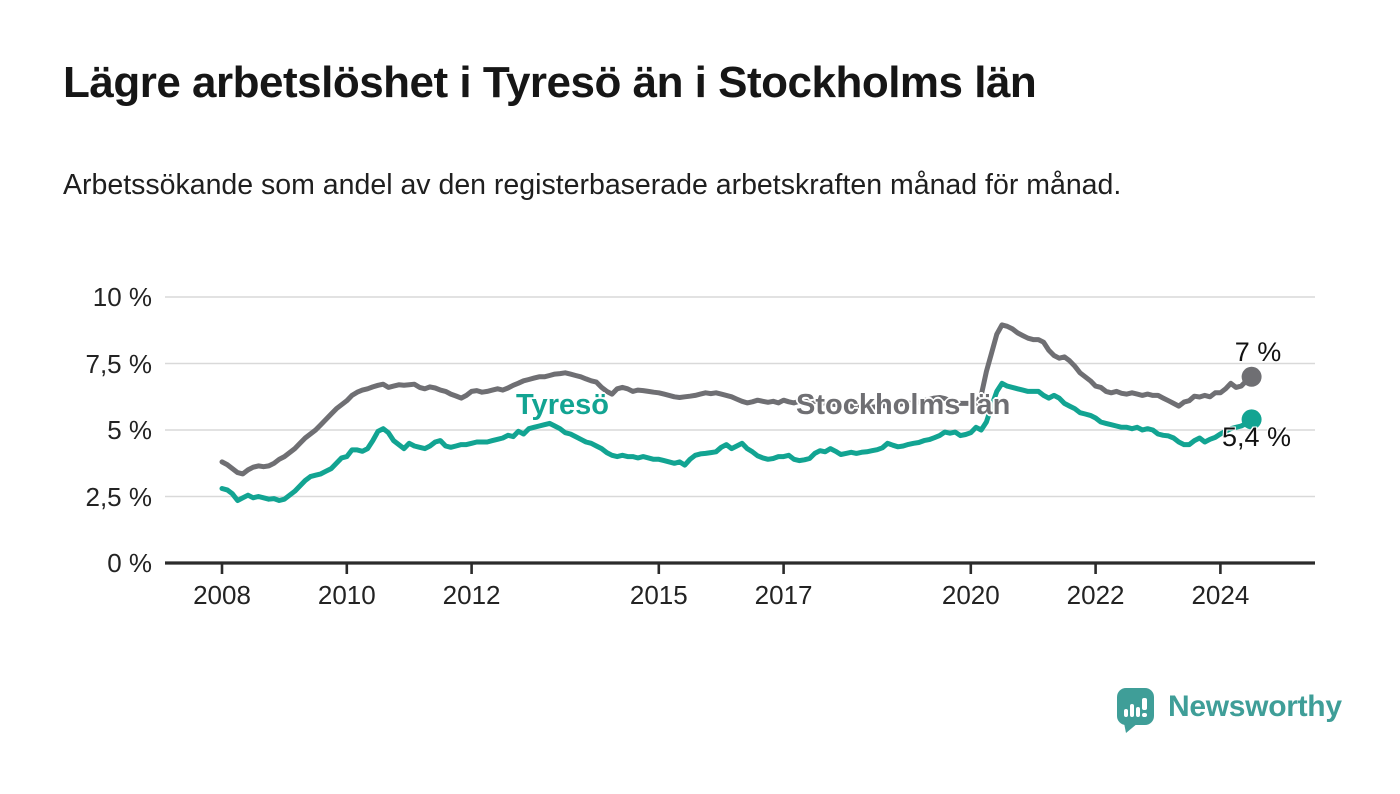 This screenshot has height=794, width=1400. I want to click on x-tick-label: 2022, so click(1095, 595).